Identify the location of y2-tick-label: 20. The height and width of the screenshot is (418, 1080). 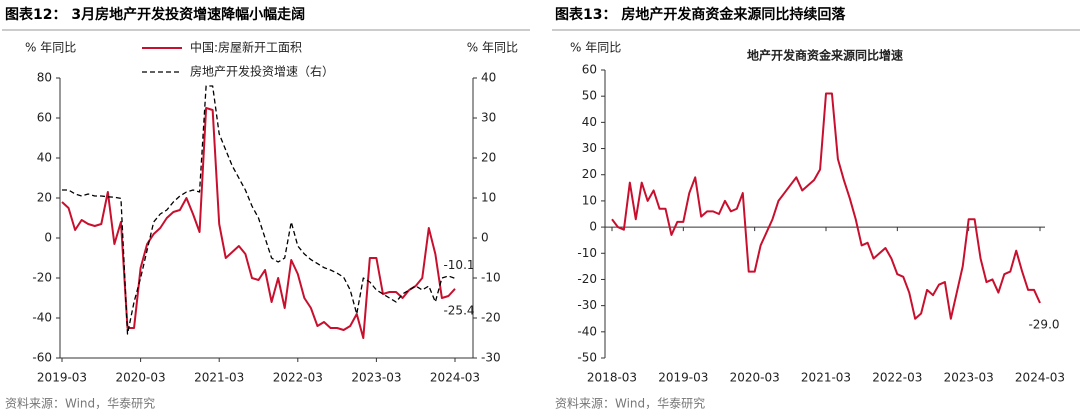
(488, 158).